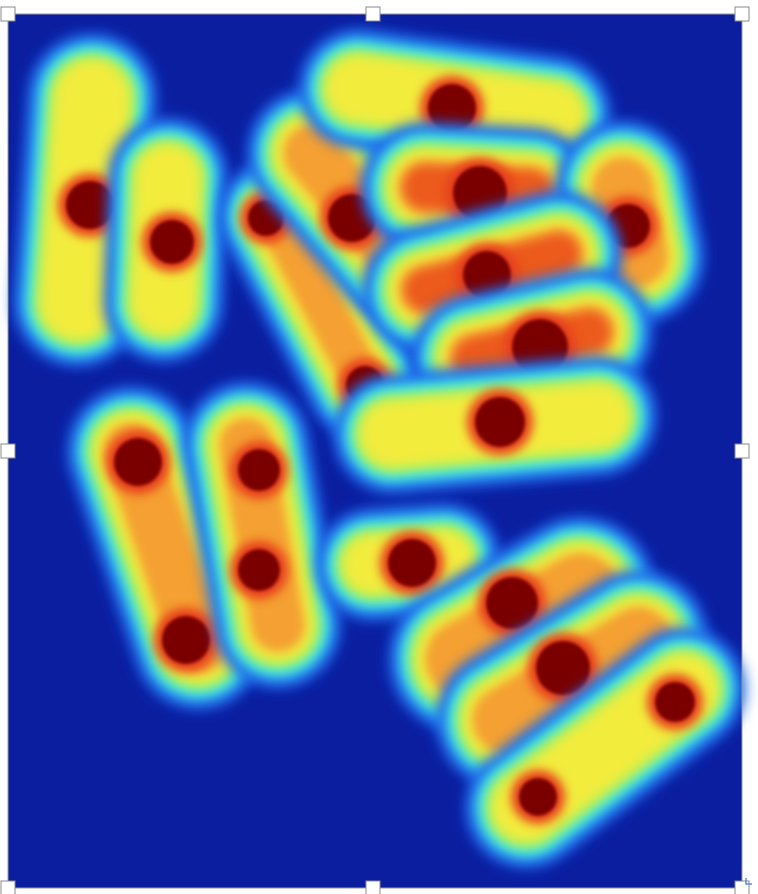 The width and height of the screenshot is (758, 894). What do you see at coordinates (748, 881) in the screenshot?
I see `anchor-mark` at bounding box center [748, 881].